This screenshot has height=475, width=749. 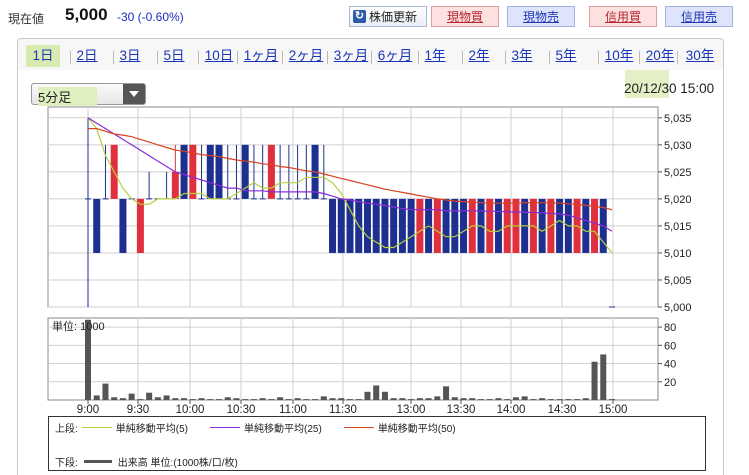 I want to click on tab-3日: 3日, so click(x=130, y=55).